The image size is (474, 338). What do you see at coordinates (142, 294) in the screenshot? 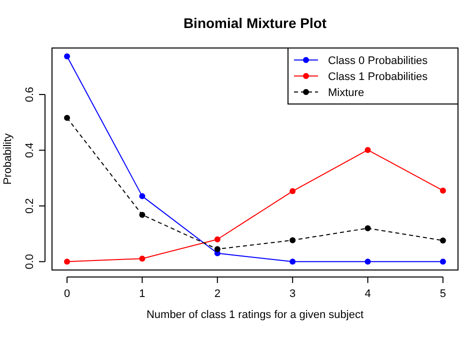
I see `x-tick-label: 1` at bounding box center [142, 294].